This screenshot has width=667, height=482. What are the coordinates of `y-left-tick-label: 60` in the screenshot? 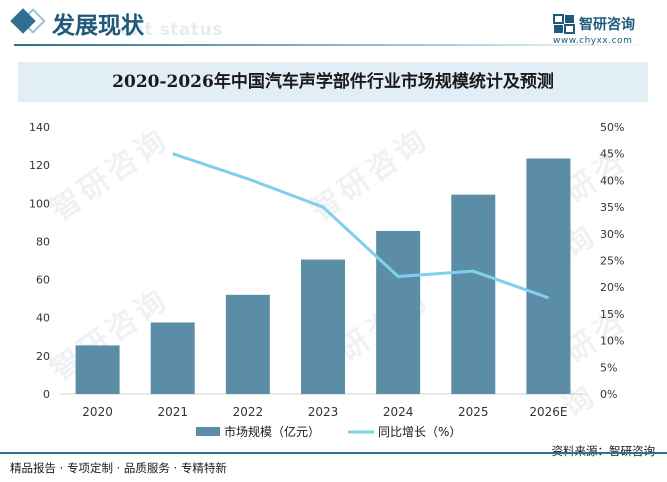 It's located at (43, 280).